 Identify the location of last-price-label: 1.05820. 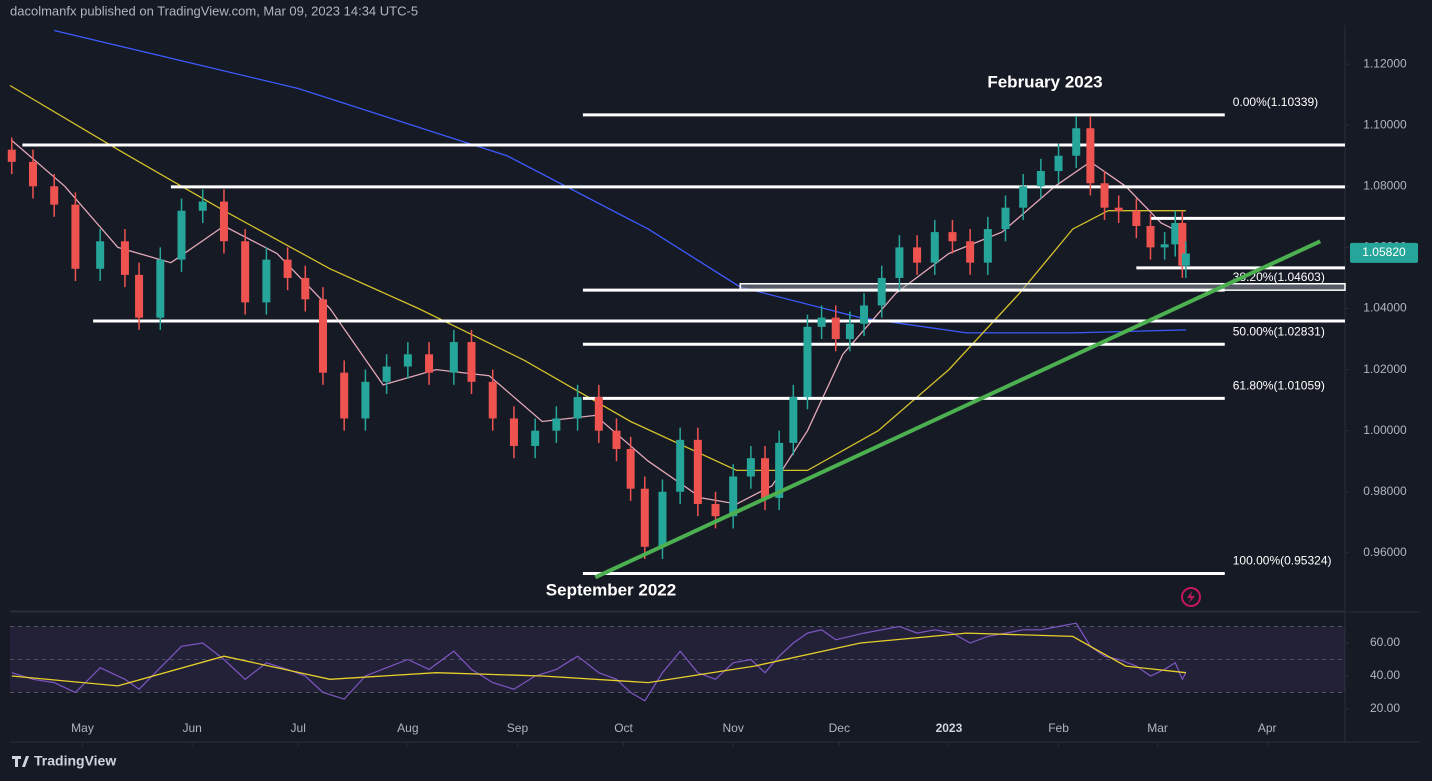
(1384, 252).